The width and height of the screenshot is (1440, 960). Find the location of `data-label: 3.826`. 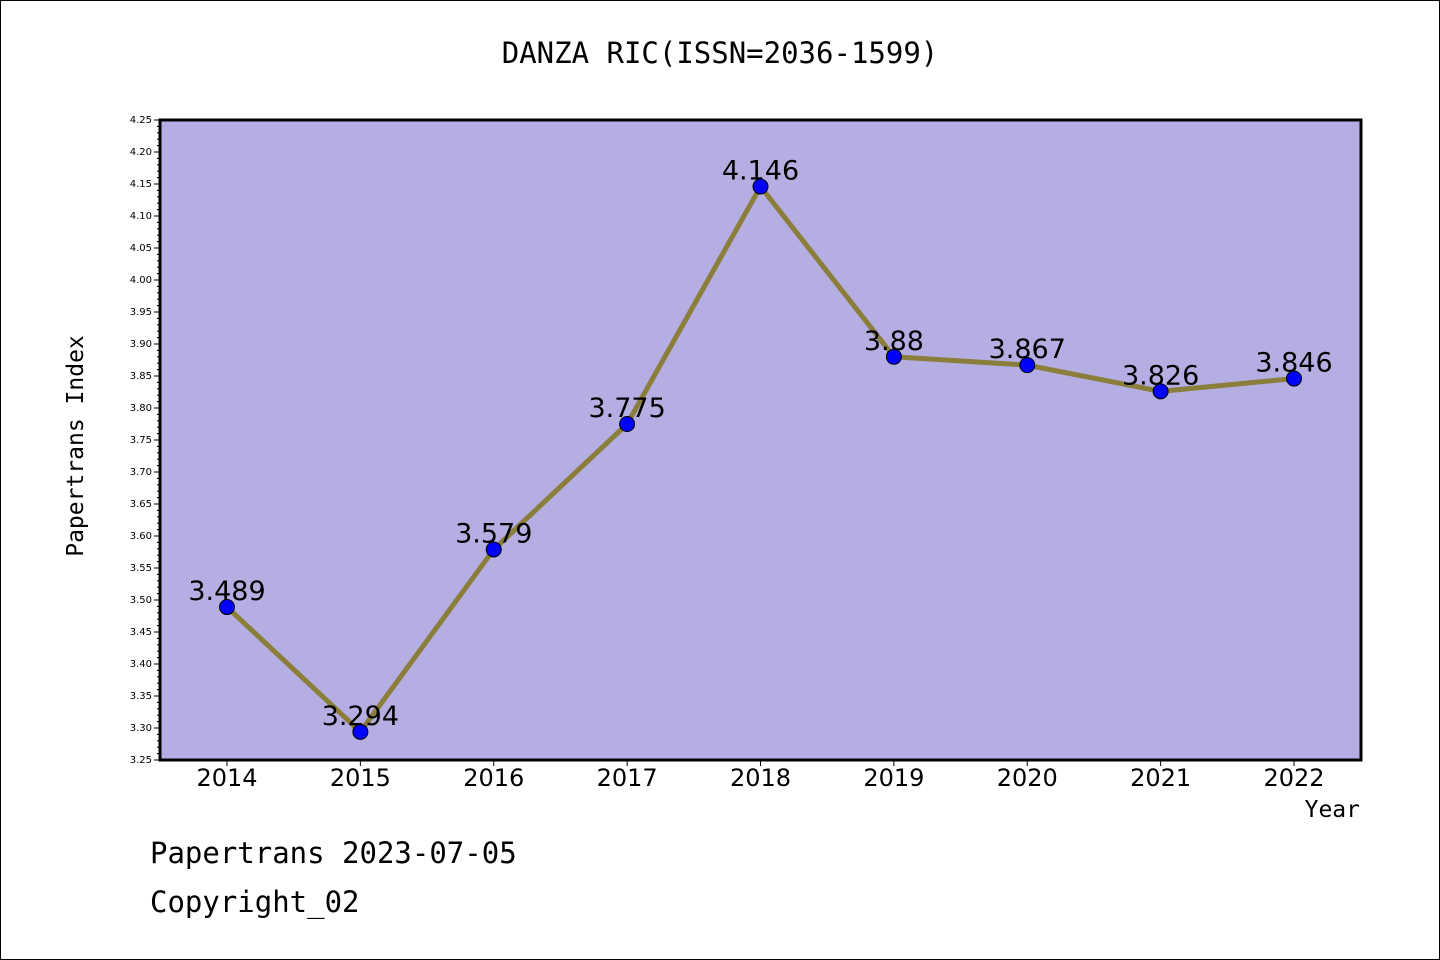

data-label: 3.826 is located at coordinates (1160, 375).